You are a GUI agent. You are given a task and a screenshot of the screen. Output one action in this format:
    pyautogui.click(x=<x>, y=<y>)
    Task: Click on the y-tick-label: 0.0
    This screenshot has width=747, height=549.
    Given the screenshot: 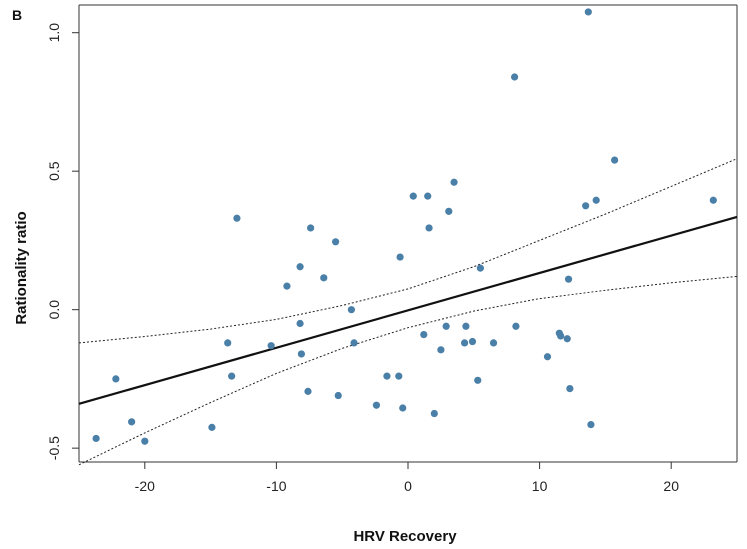 What is the action you would take?
    pyautogui.click(x=54, y=310)
    